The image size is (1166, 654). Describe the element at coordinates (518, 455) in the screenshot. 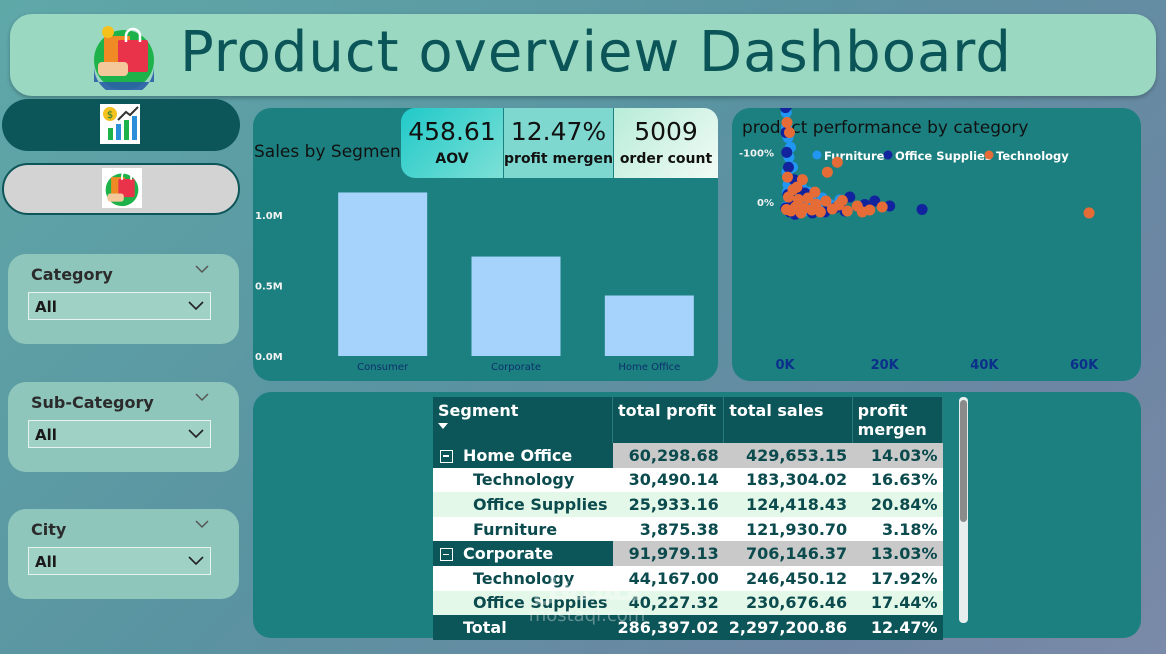

I see `row-label-text: Home Office` at that location.